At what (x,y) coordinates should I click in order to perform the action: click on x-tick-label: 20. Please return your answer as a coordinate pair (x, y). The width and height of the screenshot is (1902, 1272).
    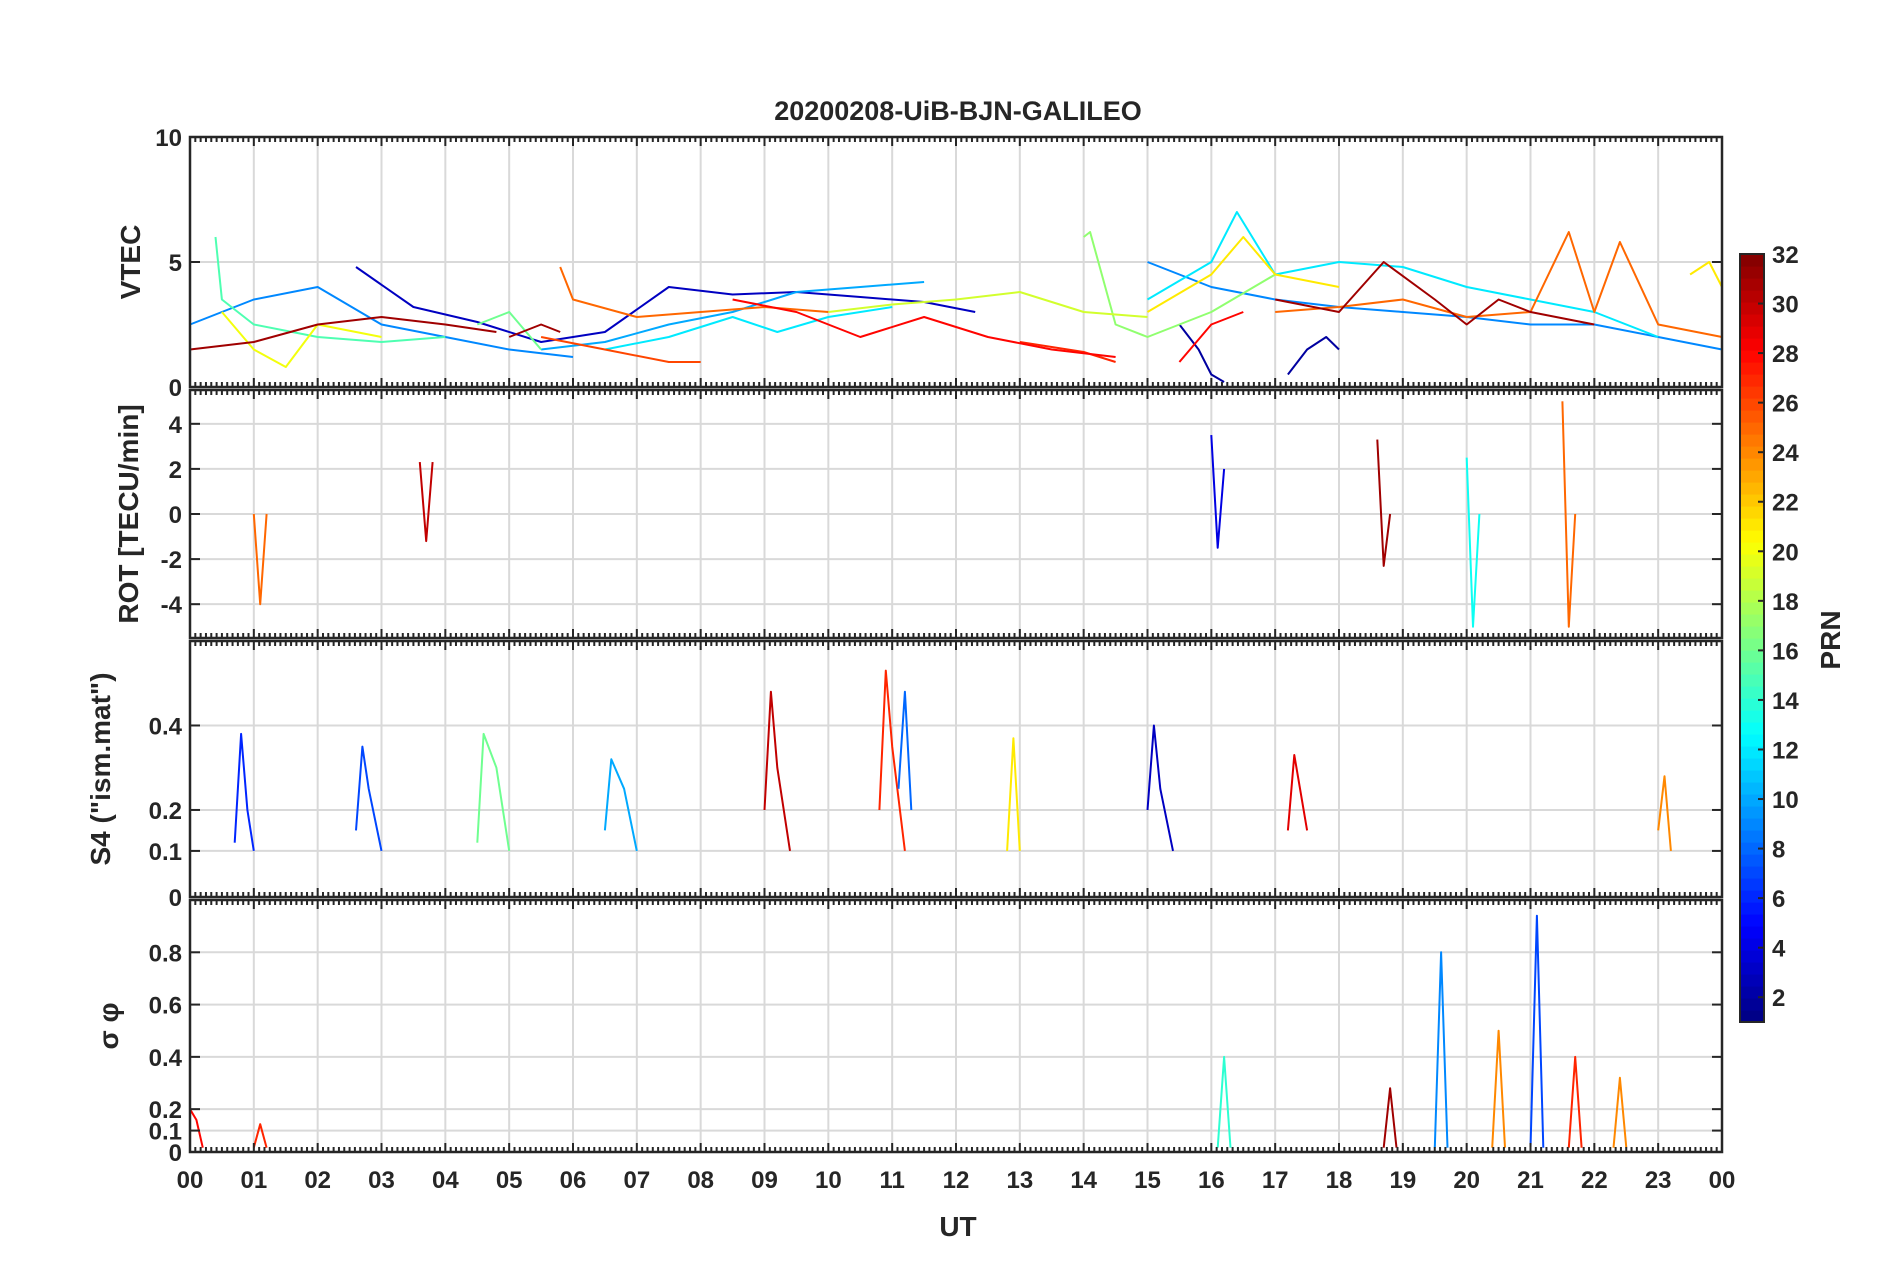
    Looking at the image, I should click on (1466, 1180).